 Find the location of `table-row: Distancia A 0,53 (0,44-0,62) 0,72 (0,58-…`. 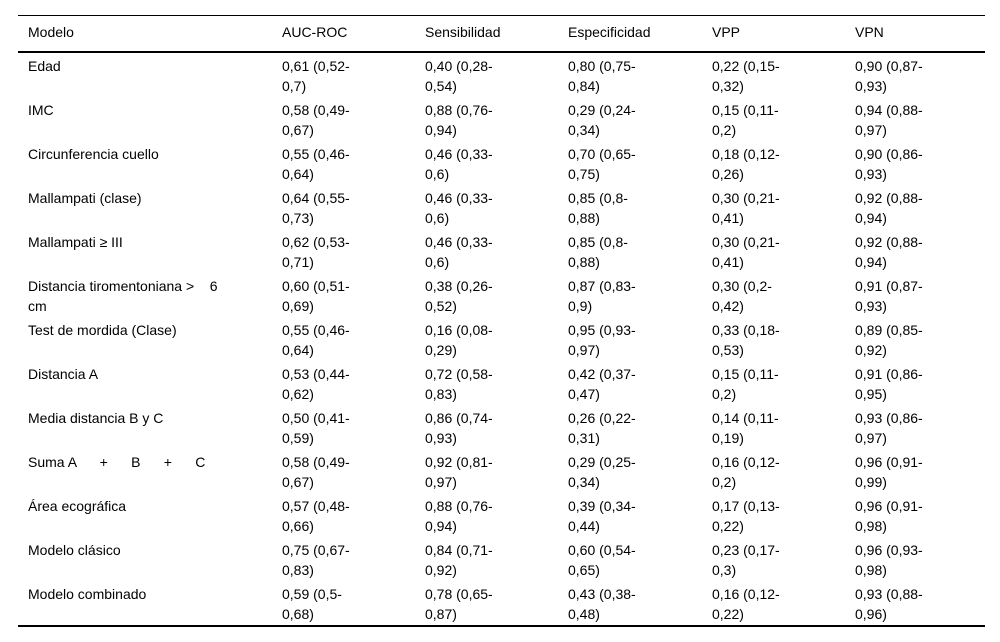

table-row: Distancia A 0,53 (0,44-0,62) 0,72 (0,58-… is located at coordinates (501, 383).